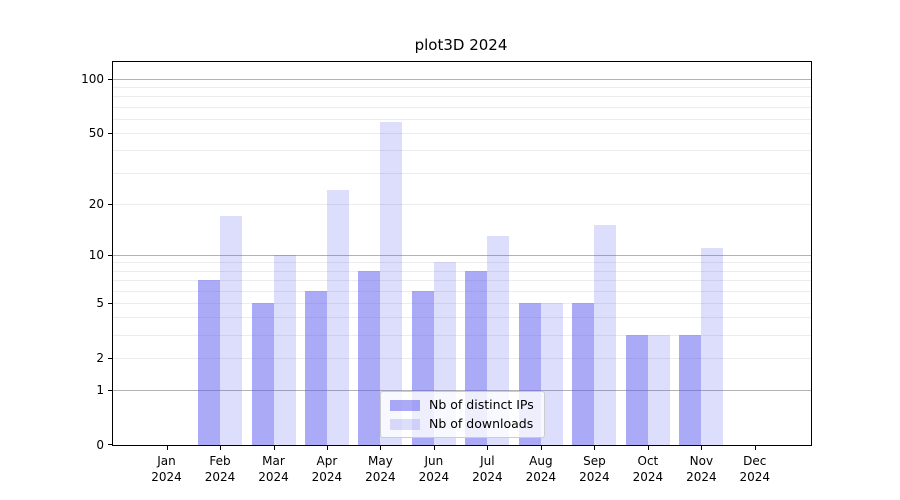 The height and width of the screenshot is (500, 900). What do you see at coordinates (327, 469) in the screenshot?
I see `x-tick-label-apr: Apr 2024` at bounding box center [327, 469].